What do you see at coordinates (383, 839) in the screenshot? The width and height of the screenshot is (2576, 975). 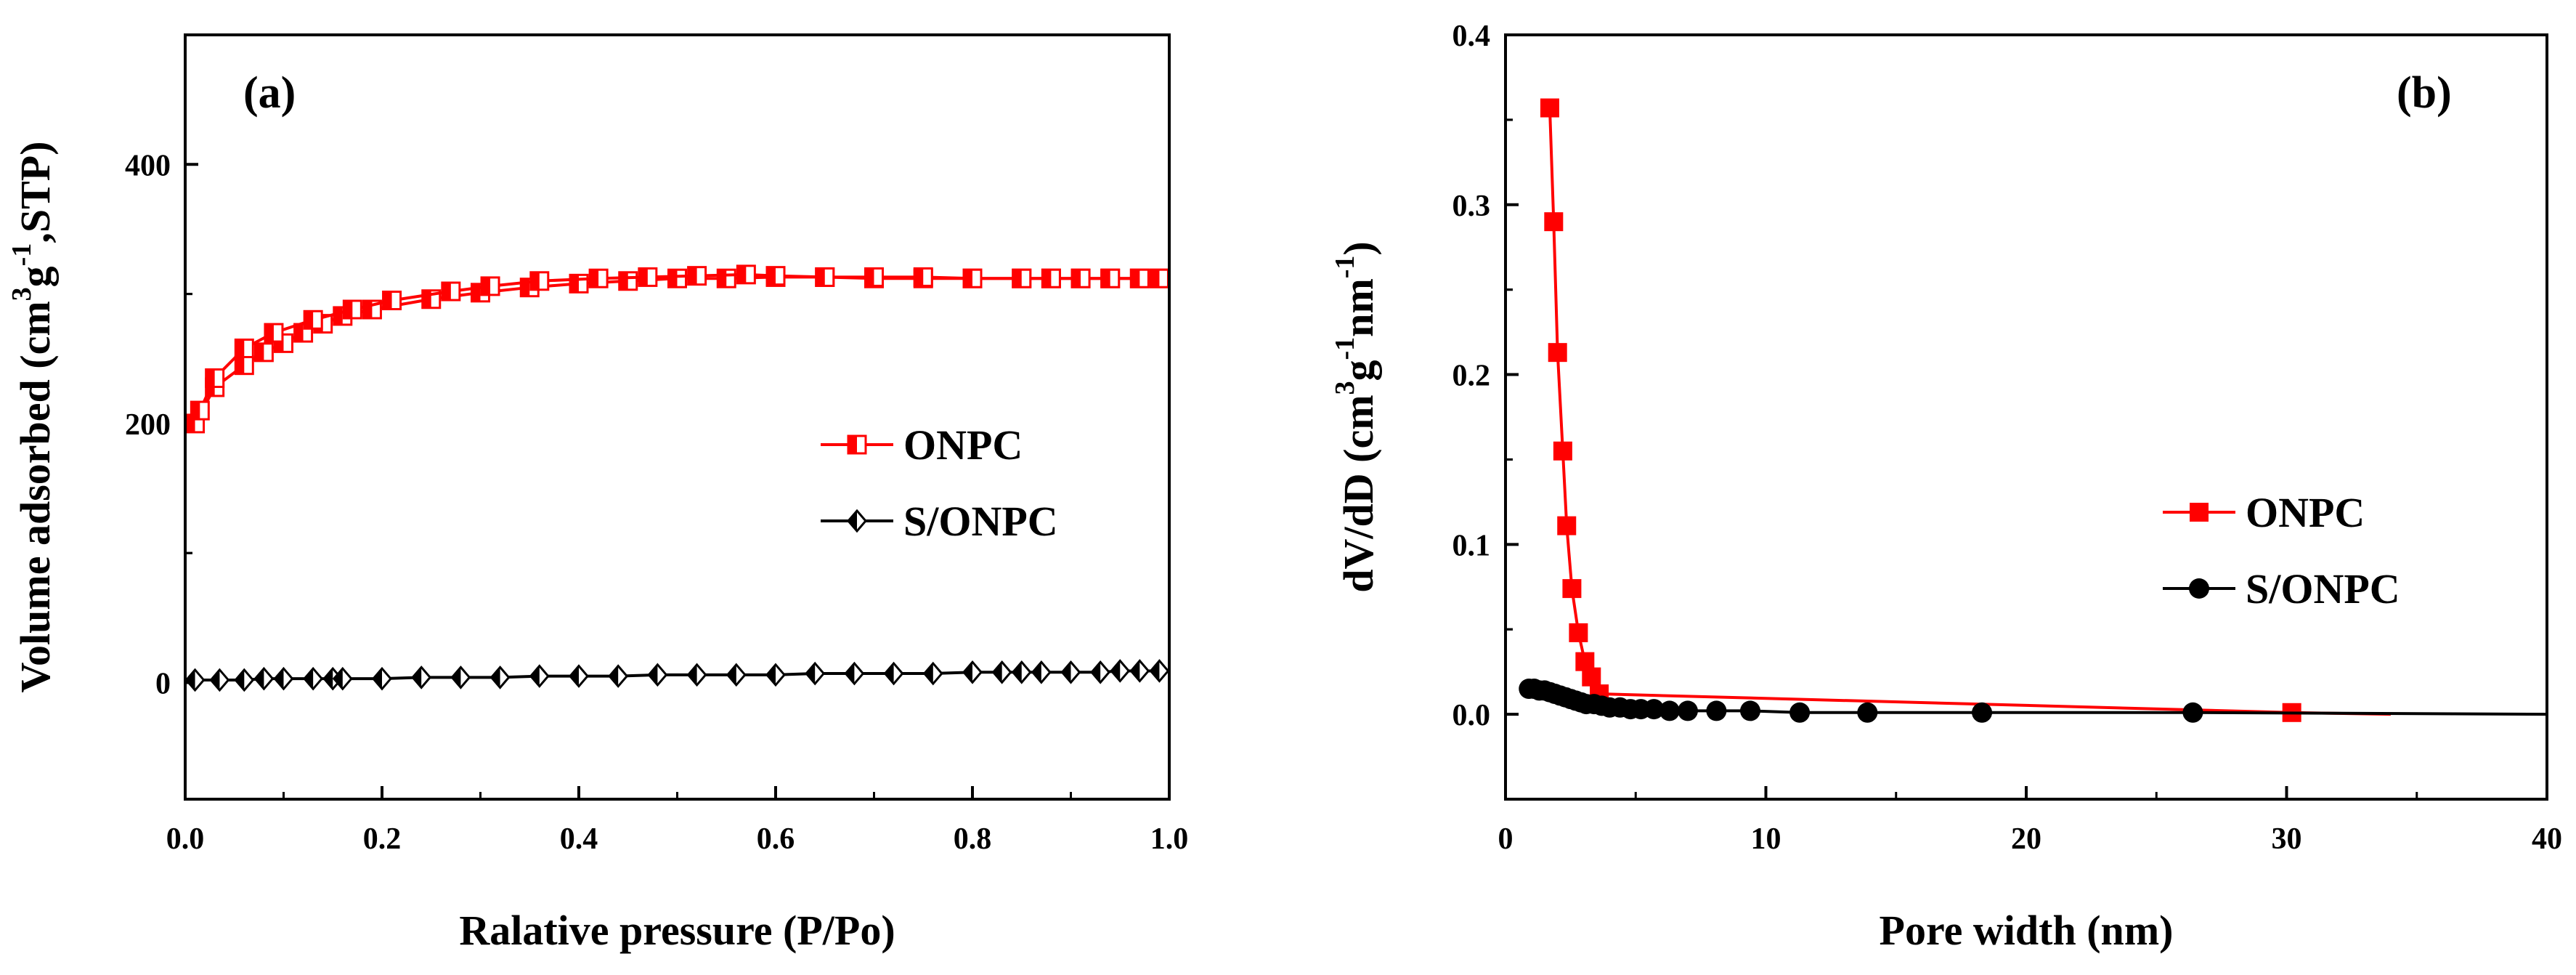 I see `x-tick-label: 0.2` at bounding box center [383, 839].